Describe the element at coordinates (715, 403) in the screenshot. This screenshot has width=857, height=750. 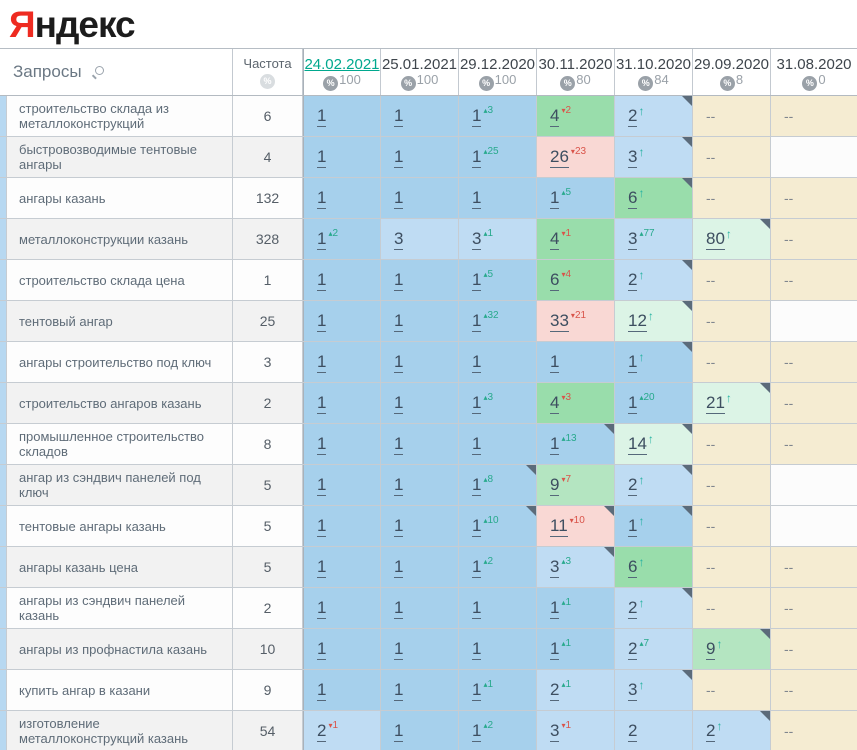
I see `position-link: 21` at that location.